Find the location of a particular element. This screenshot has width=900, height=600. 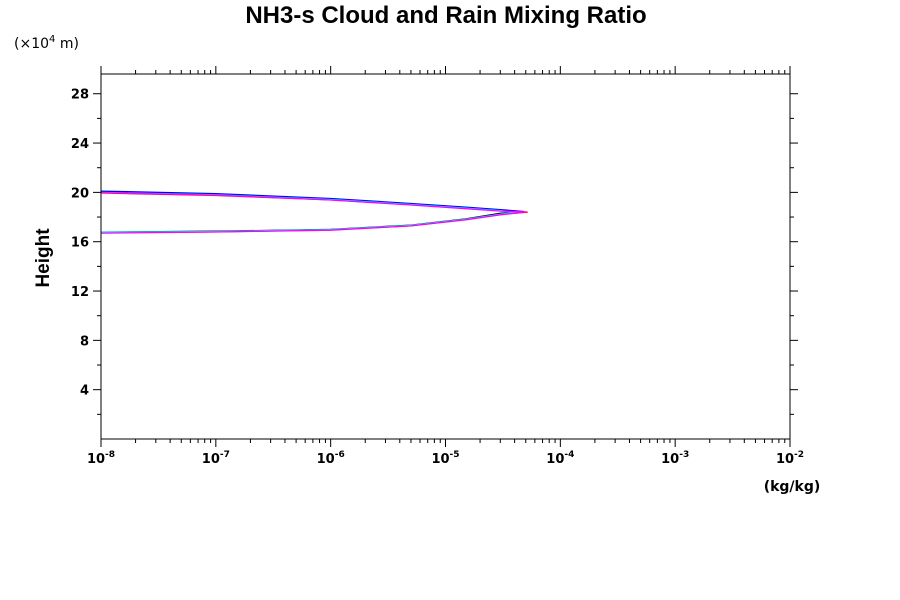

y-tick-label: 4 is located at coordinates (84, 391).